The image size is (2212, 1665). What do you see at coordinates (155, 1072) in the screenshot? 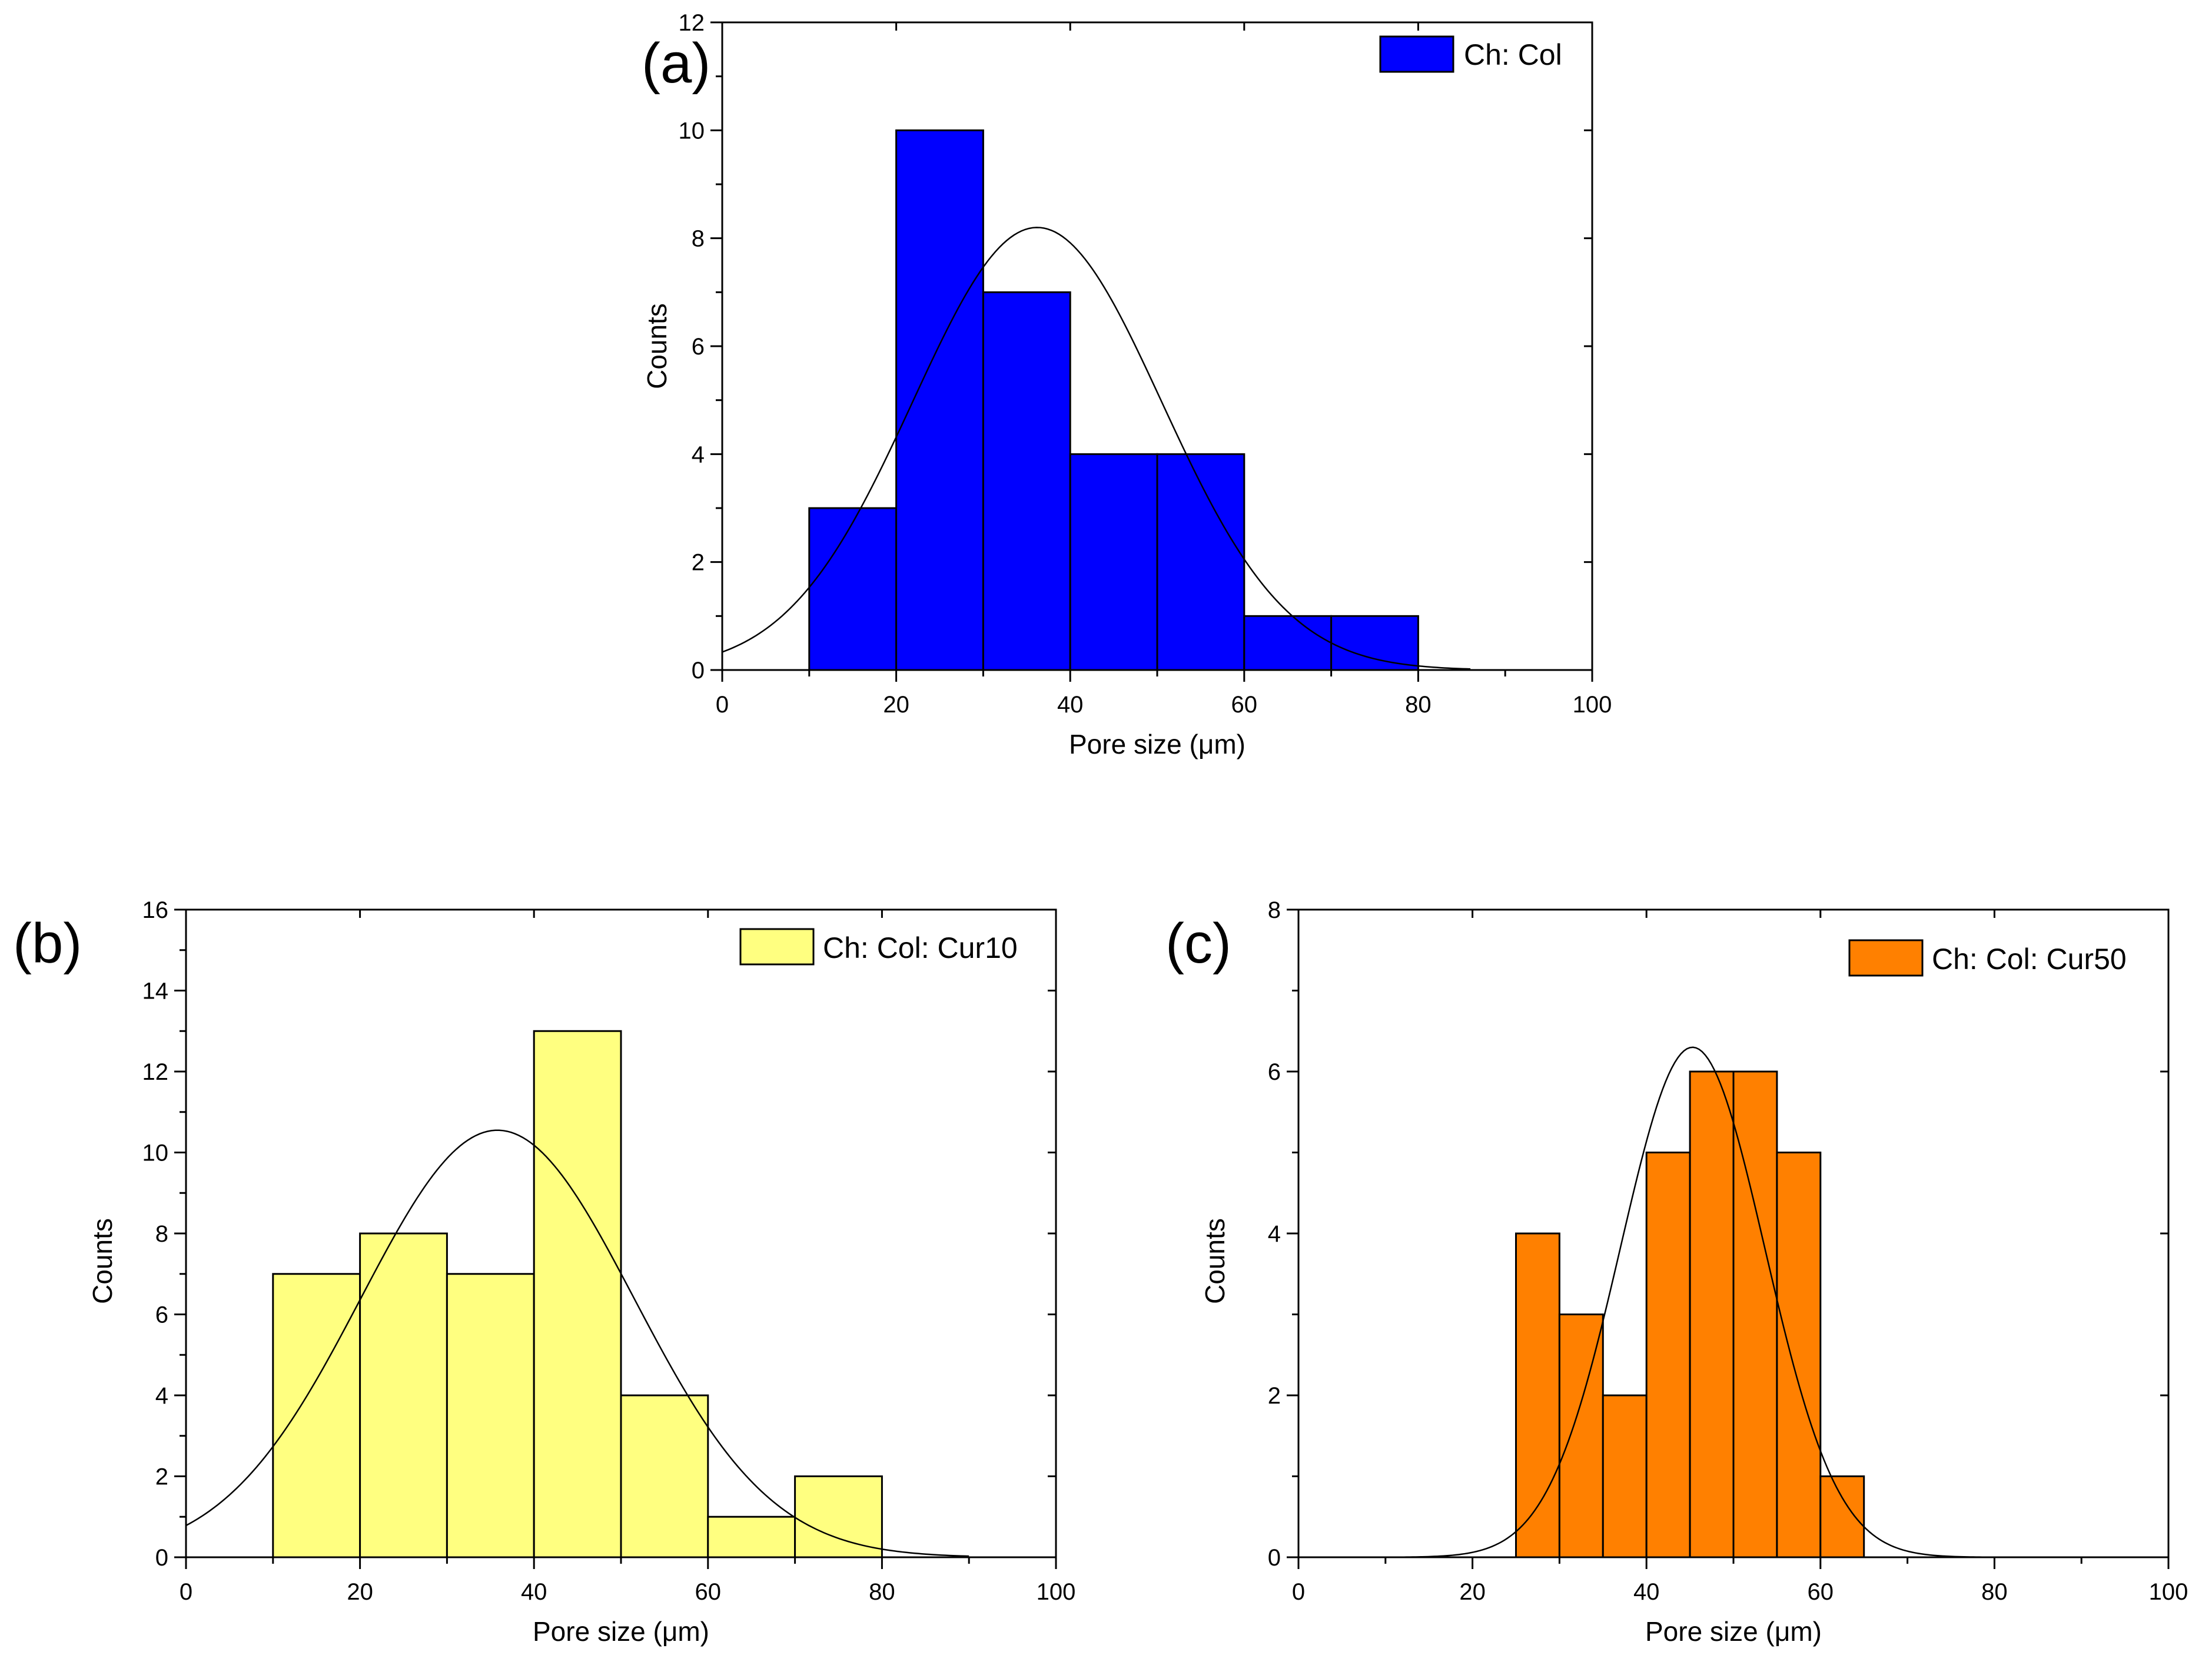
I see `y-tick-label-b-6: 12` at bounding box center [155, 1072].